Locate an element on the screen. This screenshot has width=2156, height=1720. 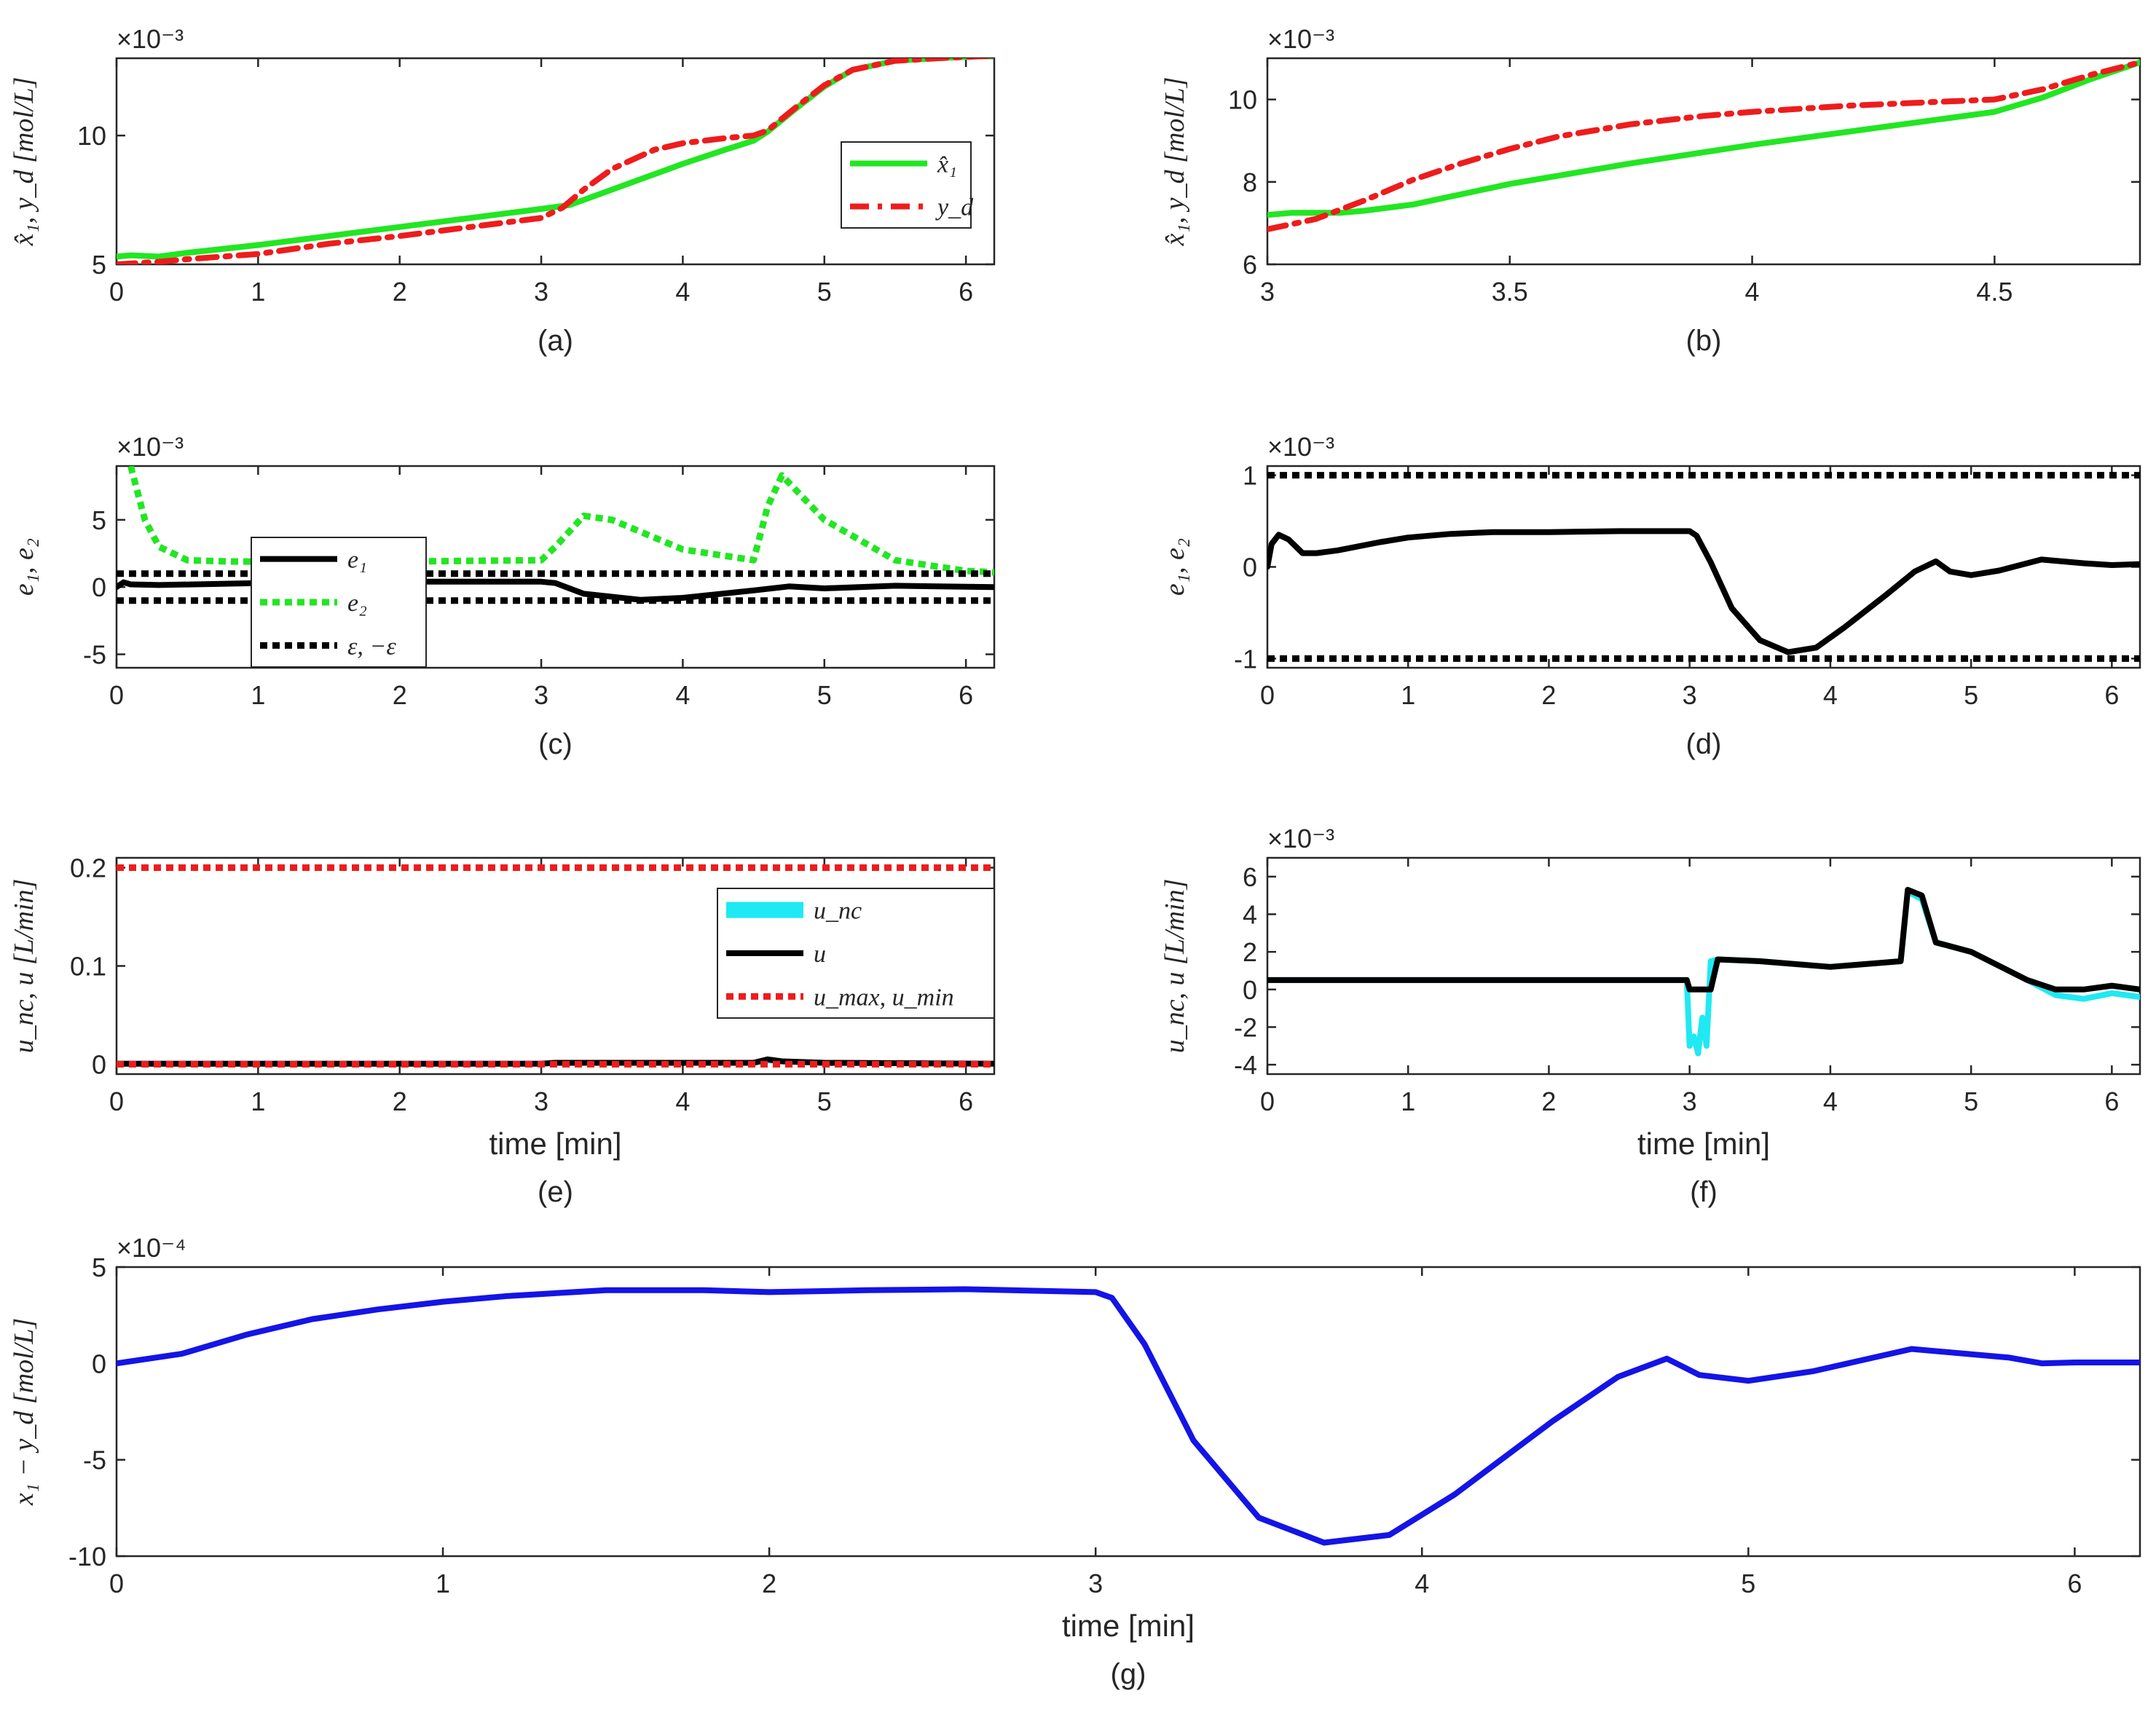
series-group-g is located at coordinates (1128, 1416).